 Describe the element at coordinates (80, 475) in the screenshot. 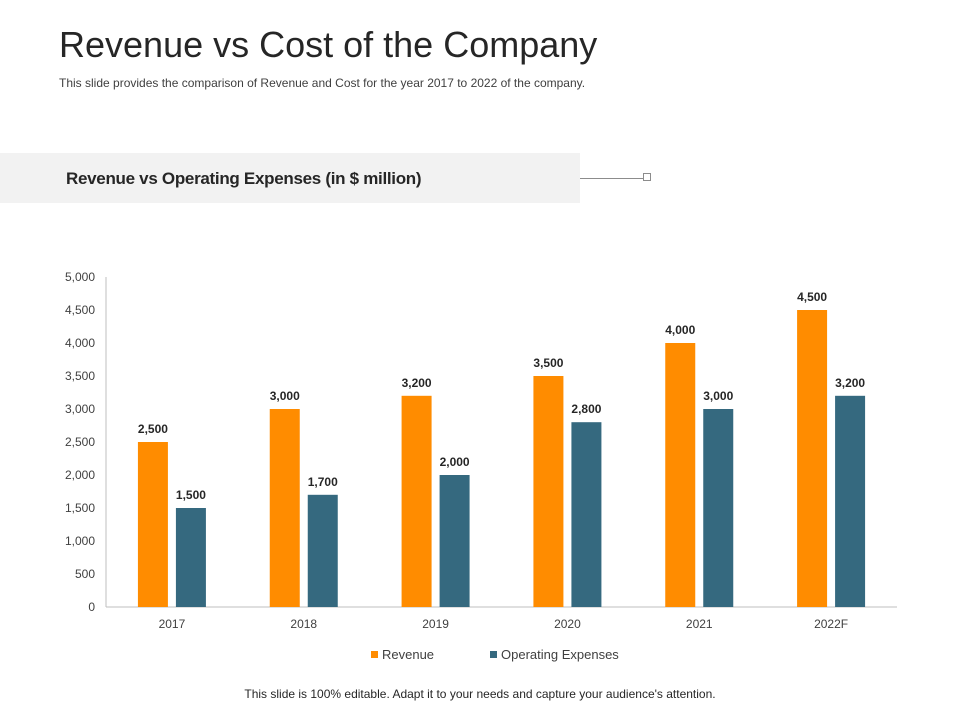

I see `y-tick-label: 2,000` at that location.